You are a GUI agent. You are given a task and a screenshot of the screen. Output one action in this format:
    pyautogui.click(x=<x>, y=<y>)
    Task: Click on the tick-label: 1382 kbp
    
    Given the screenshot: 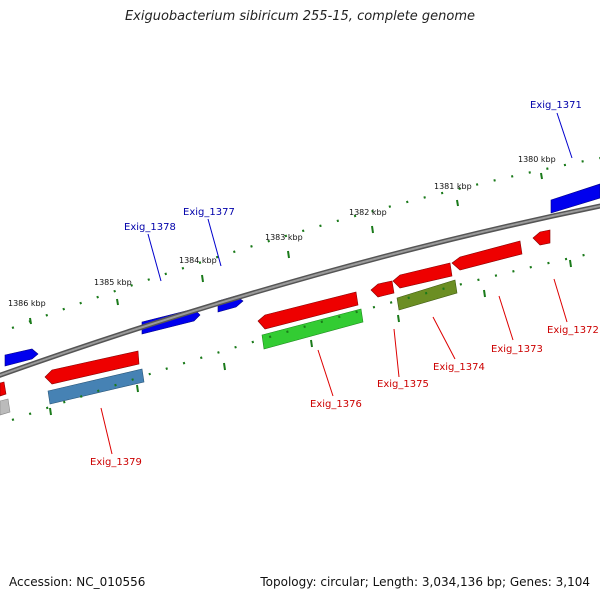 What is the action you would take?
    pyautogui.click(x=368, y=212)
    